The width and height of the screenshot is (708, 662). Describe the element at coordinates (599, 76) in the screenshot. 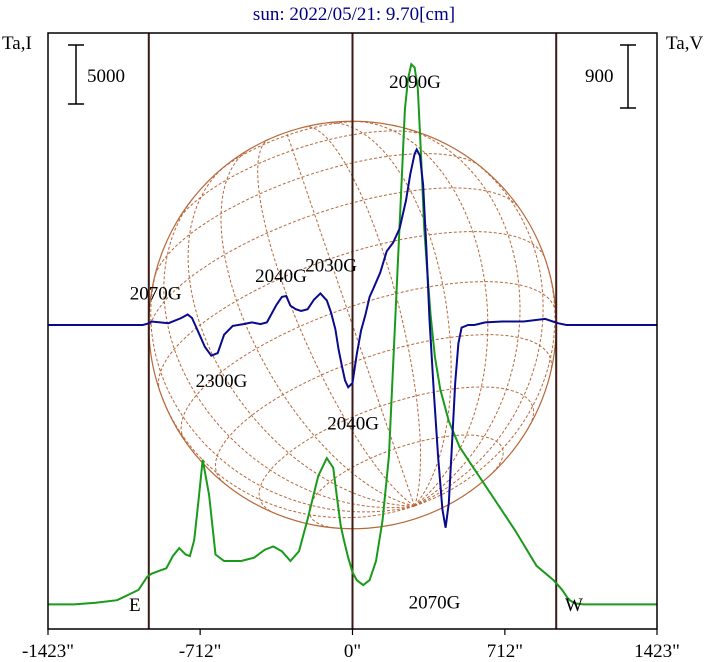

I see `right-scale-label: 900` at that location.